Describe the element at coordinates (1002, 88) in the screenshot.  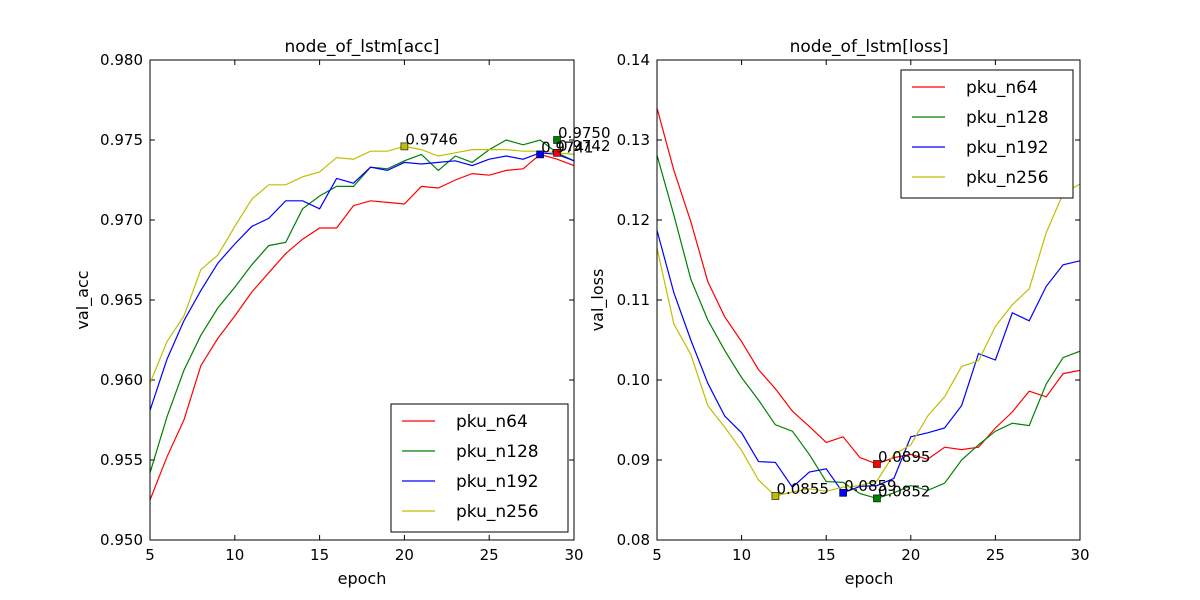
I see `loss-legend-label: pku_n64` at that location.